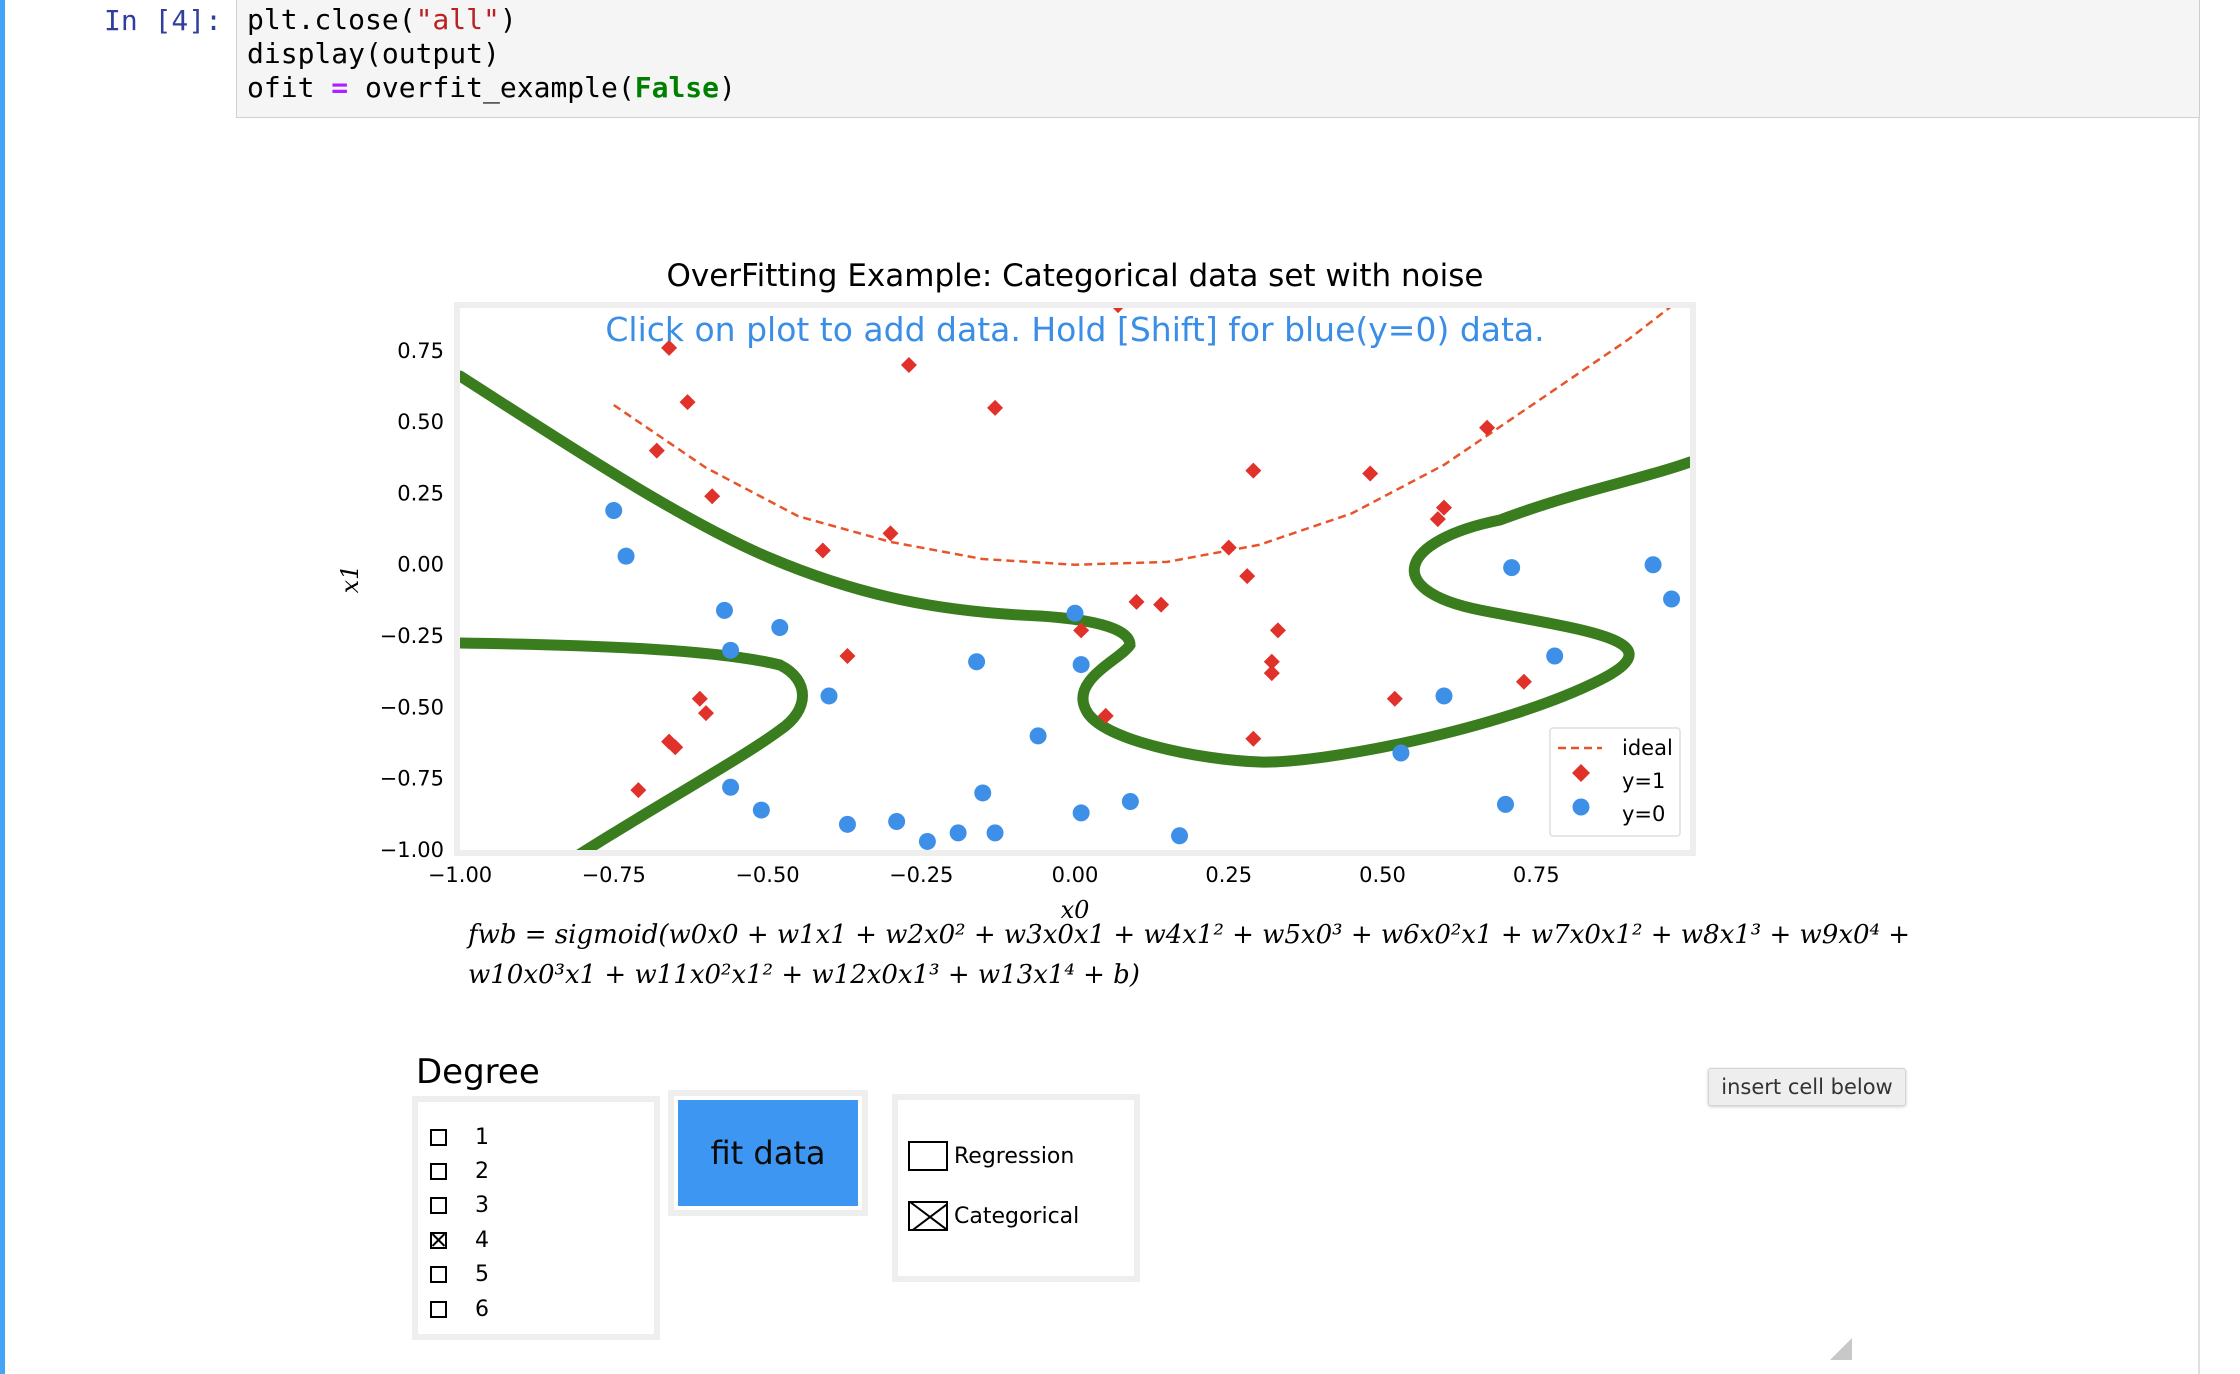 The image size is (2240, 1374). Describe the element at coordinates (1016, 1188) in the screenshot. I see `fit-type-panel: Regression Categorical` at that location.